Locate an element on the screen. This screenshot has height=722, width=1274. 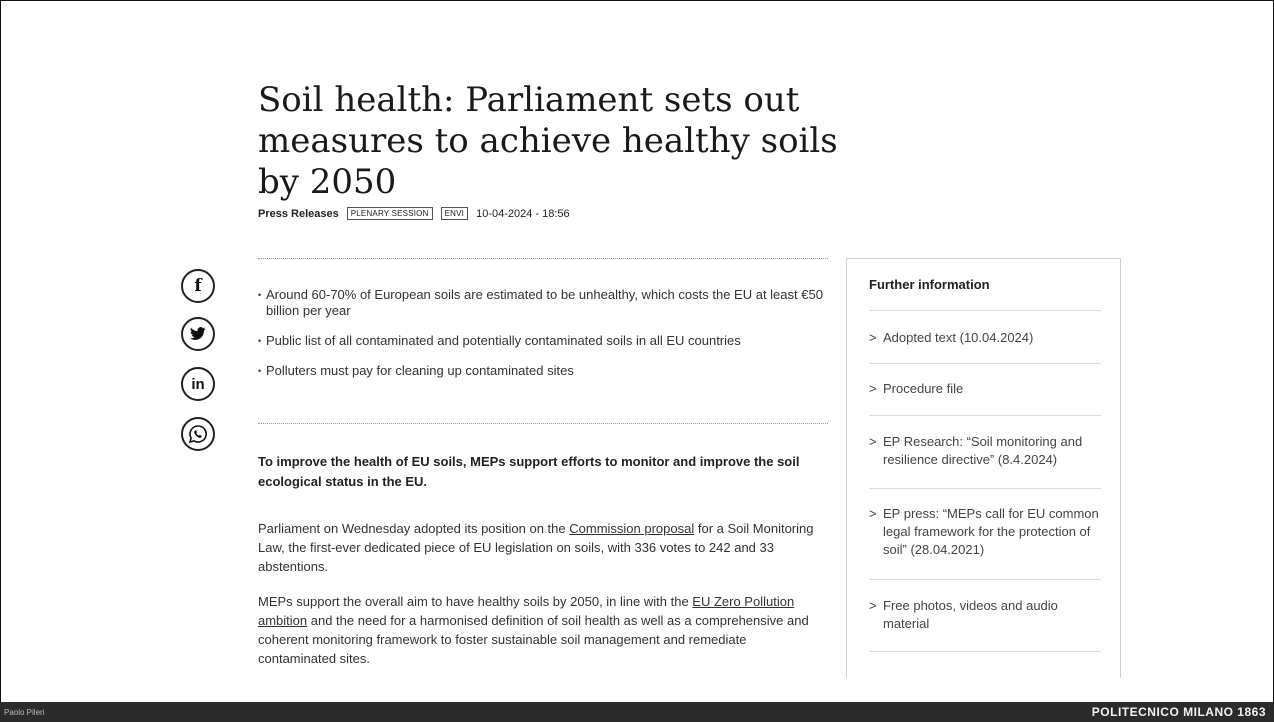
publish-date: 10-04-2024 - 18:56 is located at coordinates (523, 213).